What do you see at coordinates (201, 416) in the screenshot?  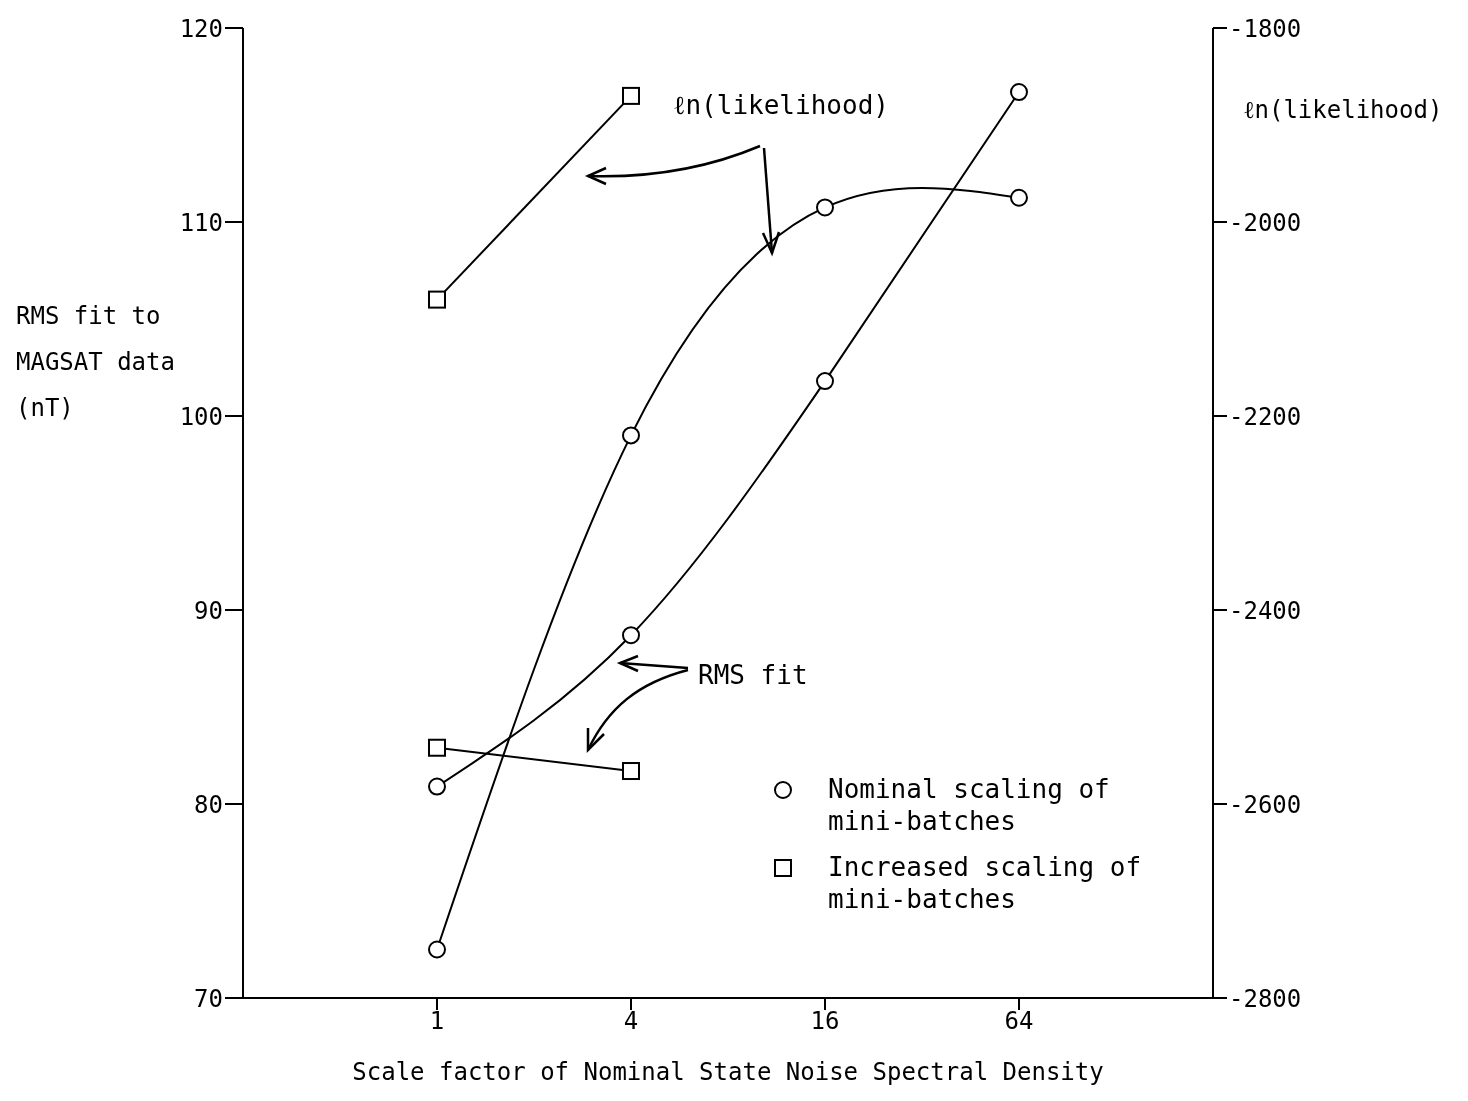 I see `y-tick-label: 100` at bounding box center [201, 416].